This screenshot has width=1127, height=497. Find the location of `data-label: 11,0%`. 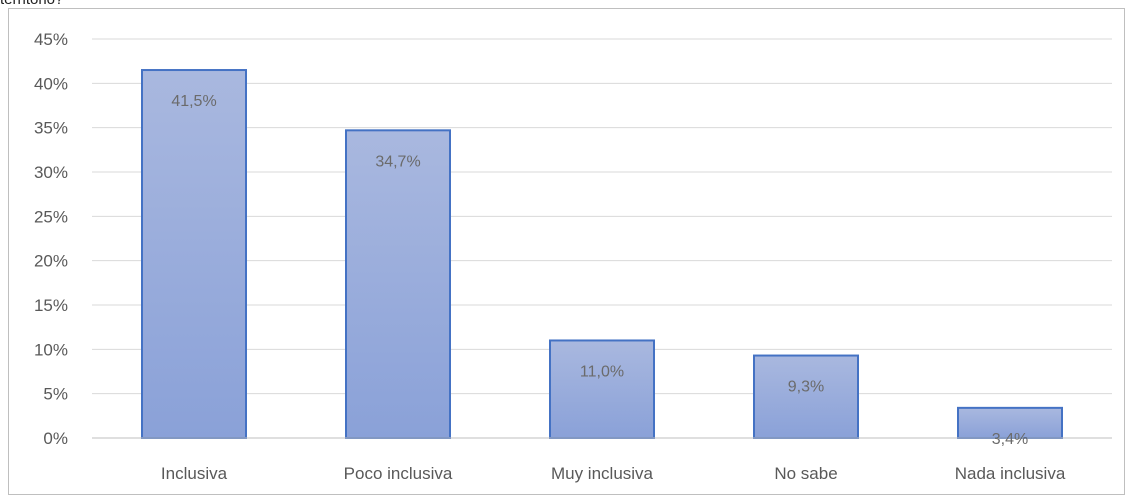

data-label: 11,0% is located at coordinates (602, 371).